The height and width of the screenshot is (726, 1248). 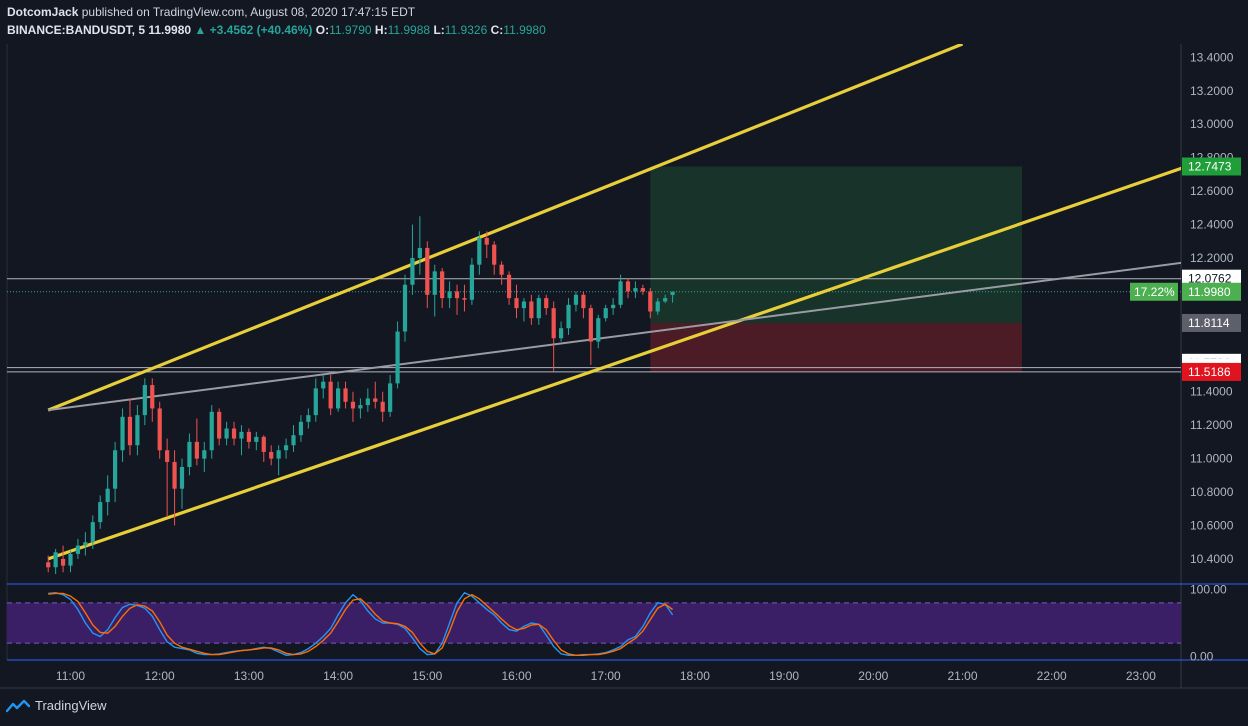 I want to click on symbol-name: BINANCE:BANDUSDT, 5, so click(x=76, y=30).